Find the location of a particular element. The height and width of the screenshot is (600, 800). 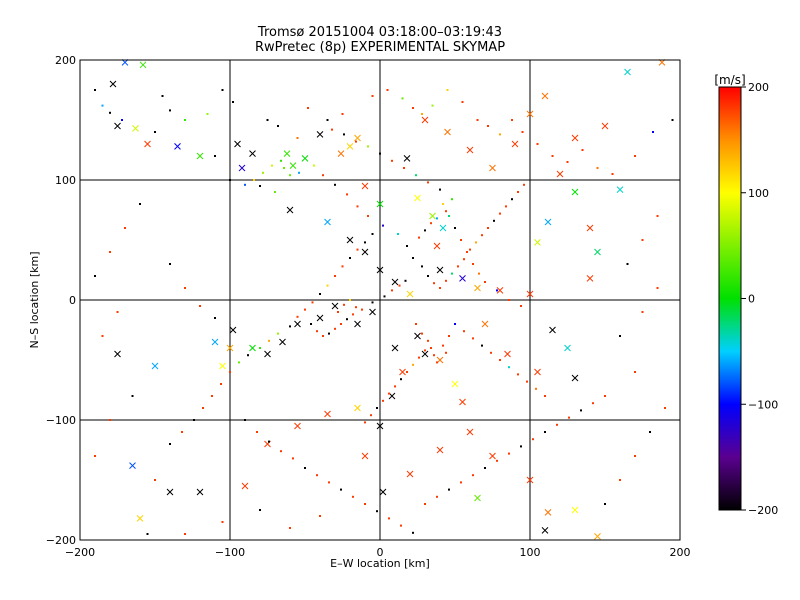

colorbar-unit-label: [m/s] is located at coordinates (729, 80).